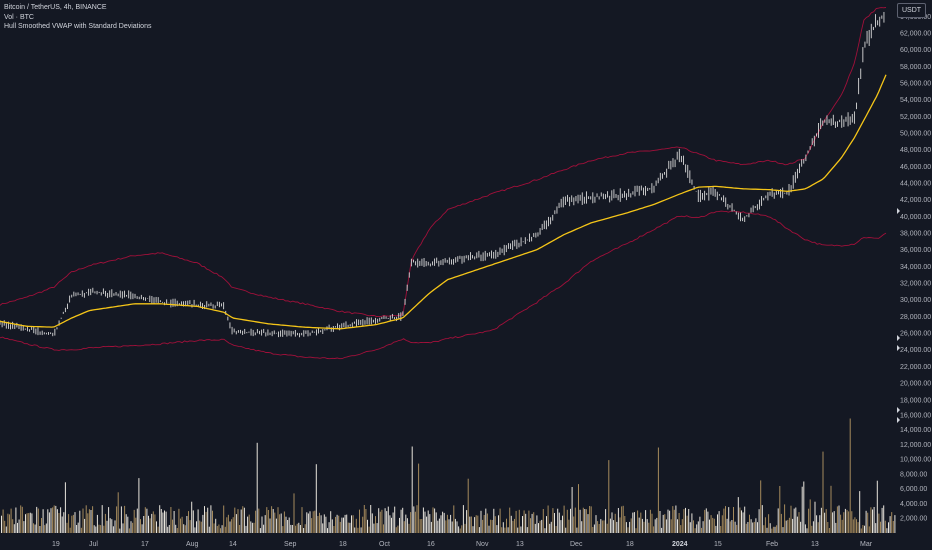 The width and height of the screenshot is (932, 550). Describe the element at coordinates (911, 10) in the screenshot. I see `currency-button: USDT` at that location.